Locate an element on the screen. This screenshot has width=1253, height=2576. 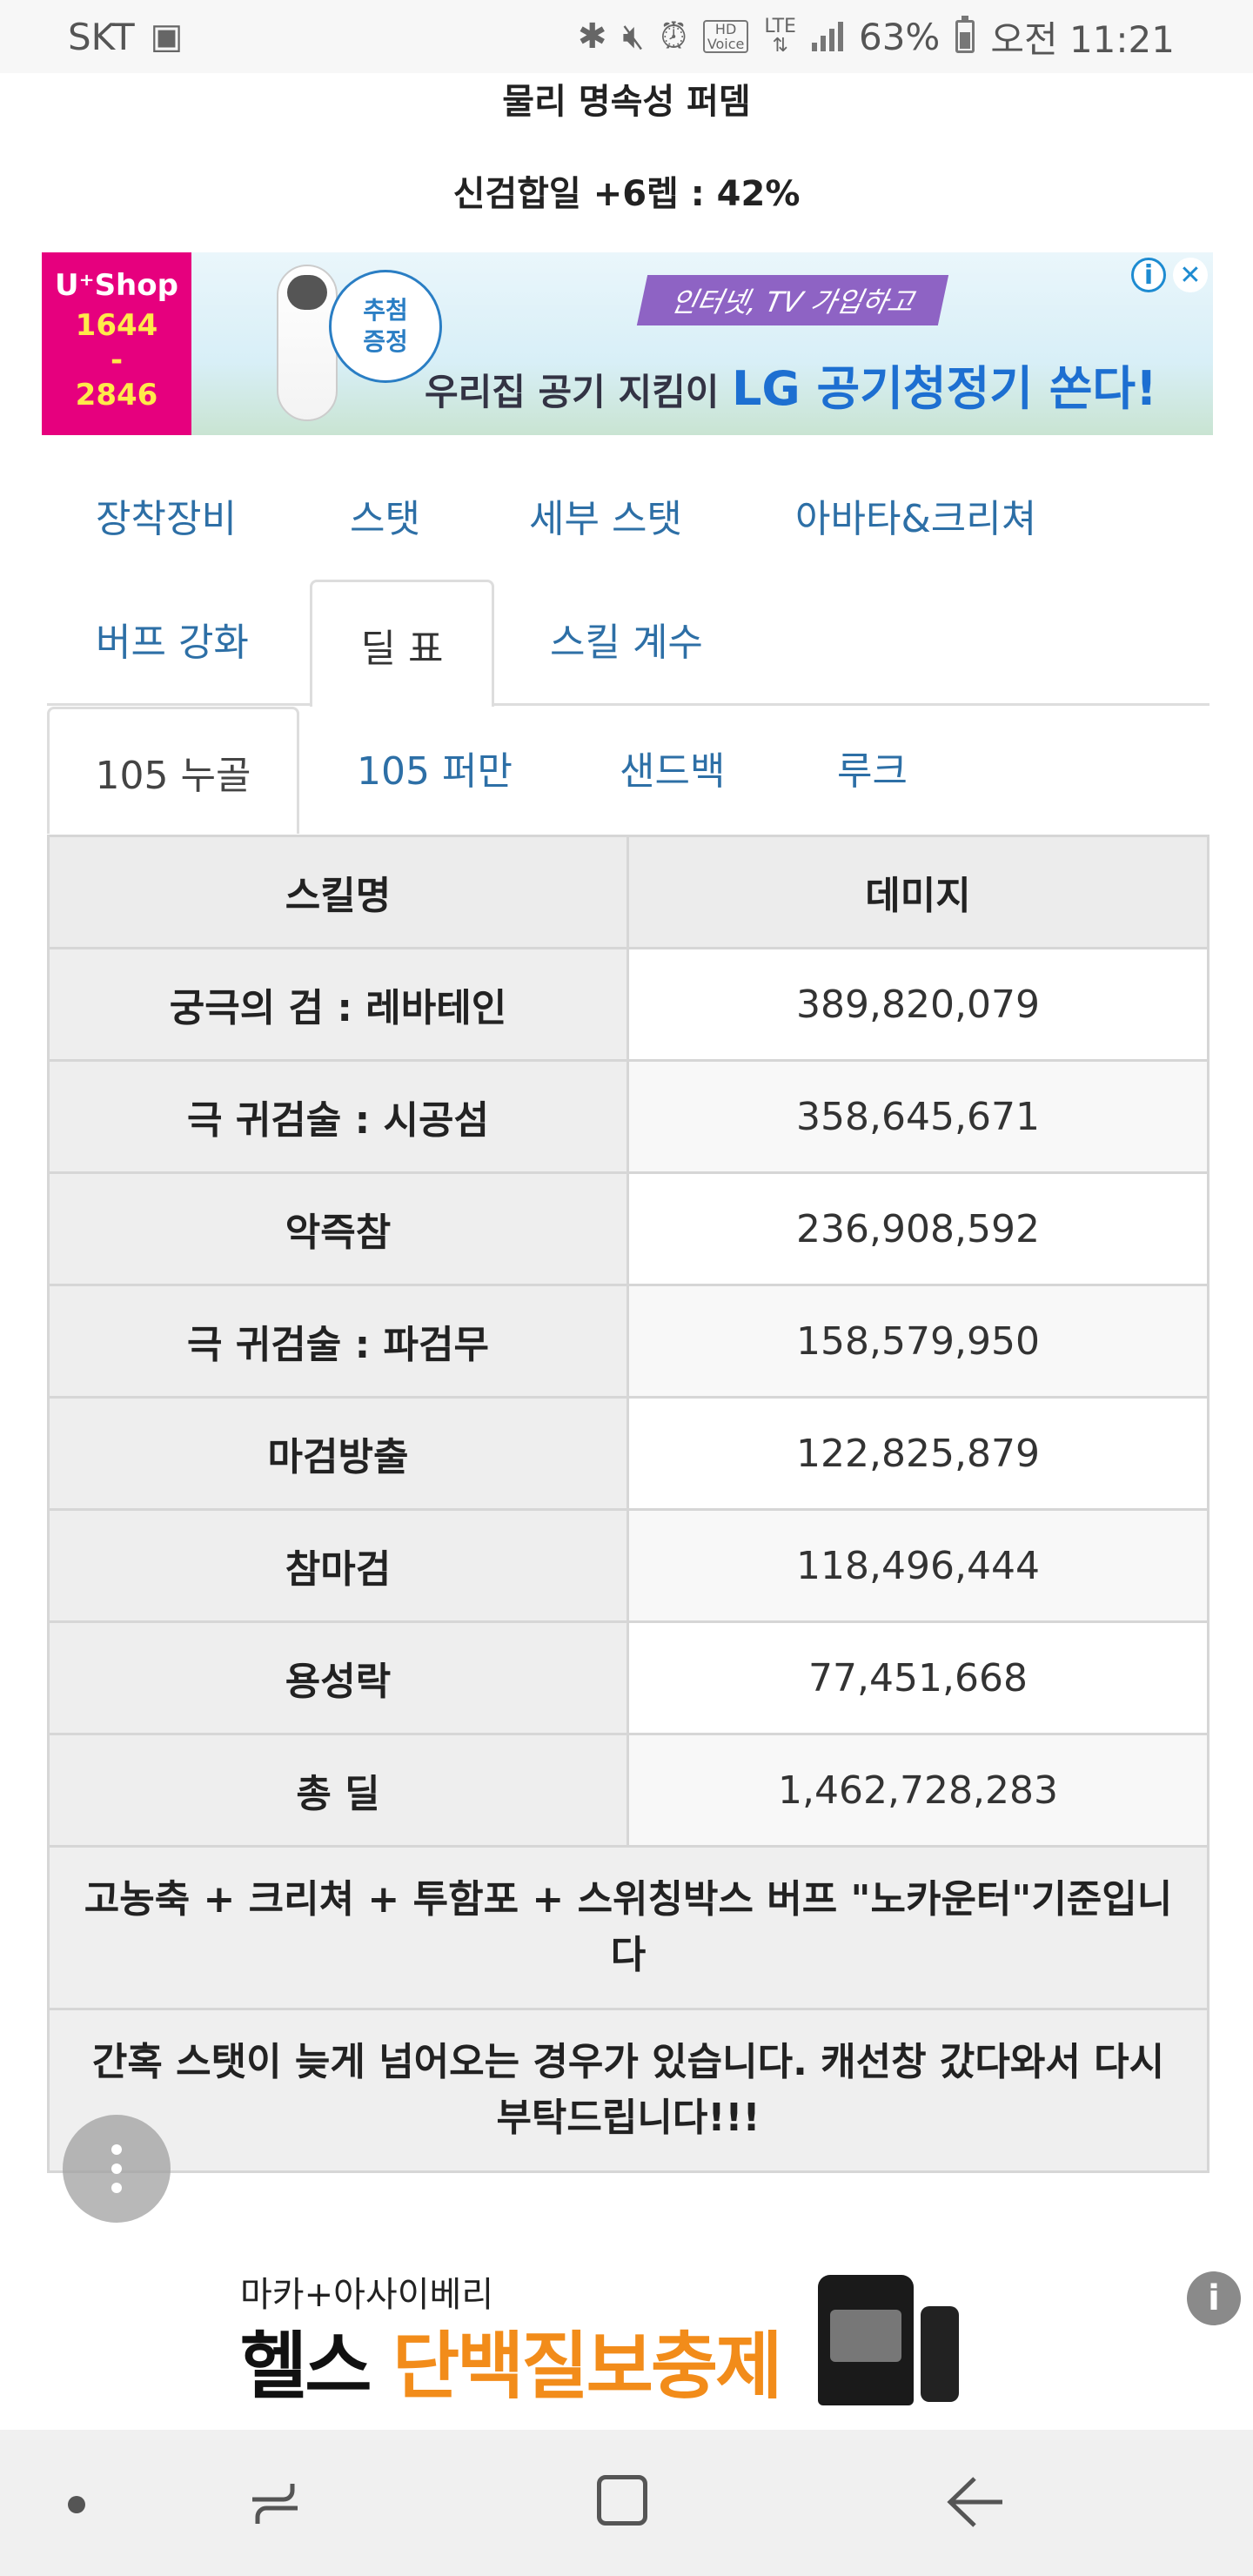
skill-name: 궁극의 검 : 레바테인 is located at coordinates (338, 1005).